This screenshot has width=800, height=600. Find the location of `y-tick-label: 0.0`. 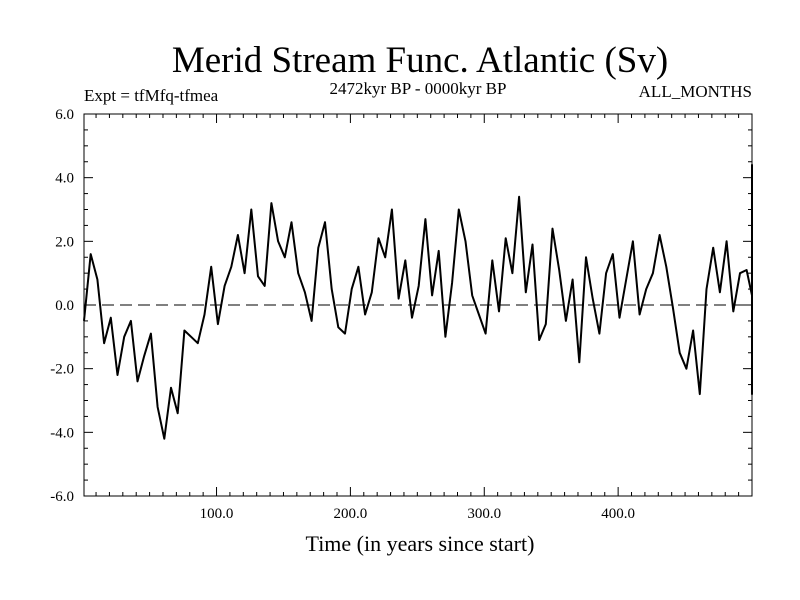

y-tick-label: 0.0 is located at coordinates (64, 306).